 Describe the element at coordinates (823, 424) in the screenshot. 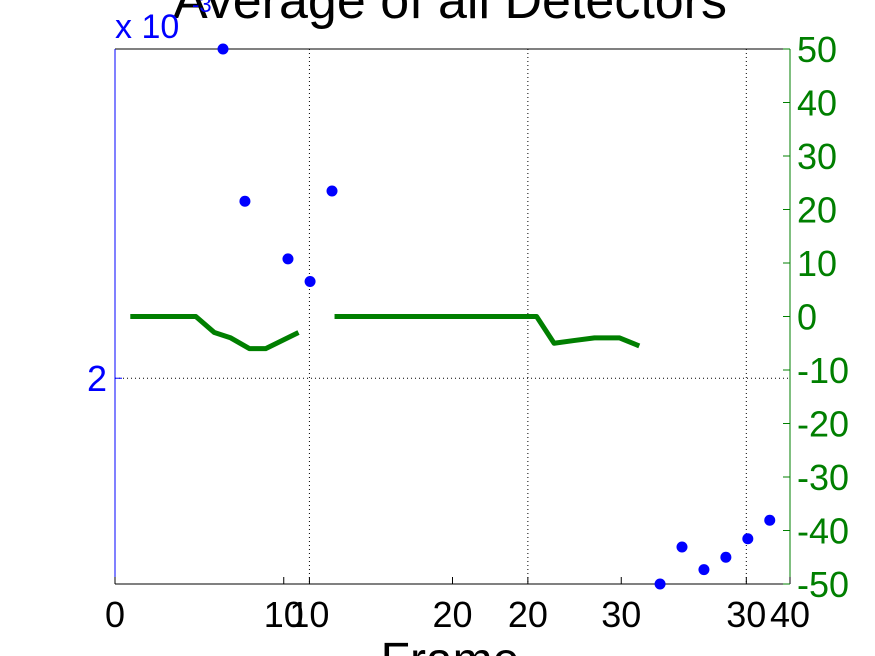

I see `y2-tick-label: -20` at that location.